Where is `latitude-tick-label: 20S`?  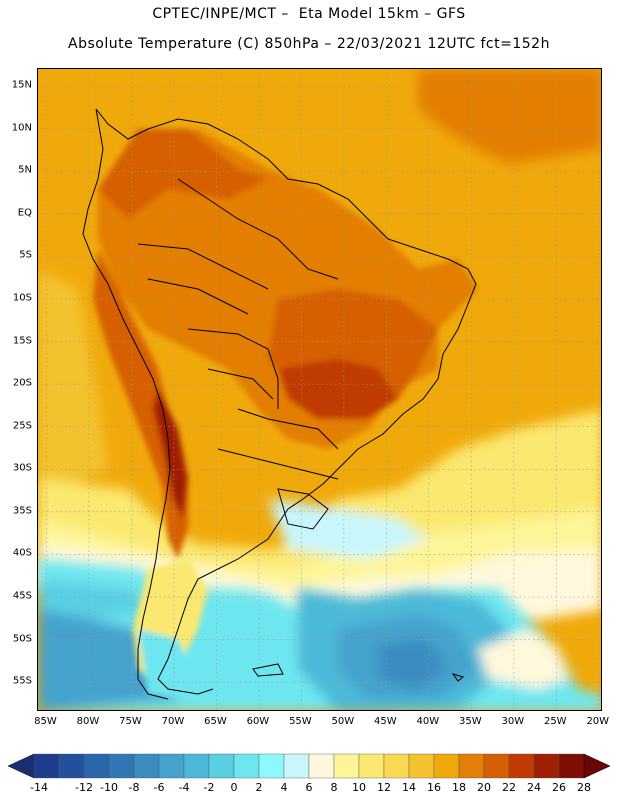 latitude-tick-label: 20S is located at coordinates (22, 383).